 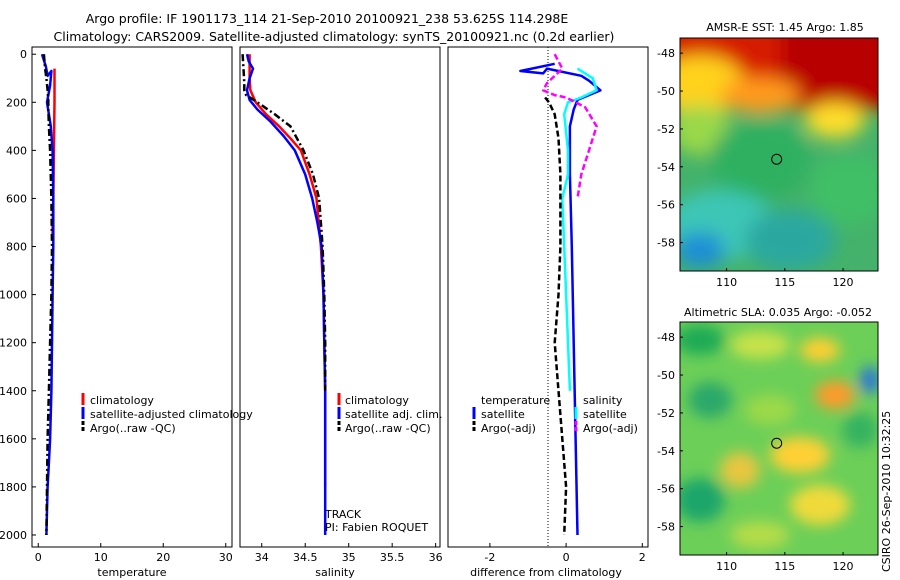 What do you see at coordinates (666, 167) in the screenshot?
I see `sst-ytick-label: -54` at bounding box center [666, 167].